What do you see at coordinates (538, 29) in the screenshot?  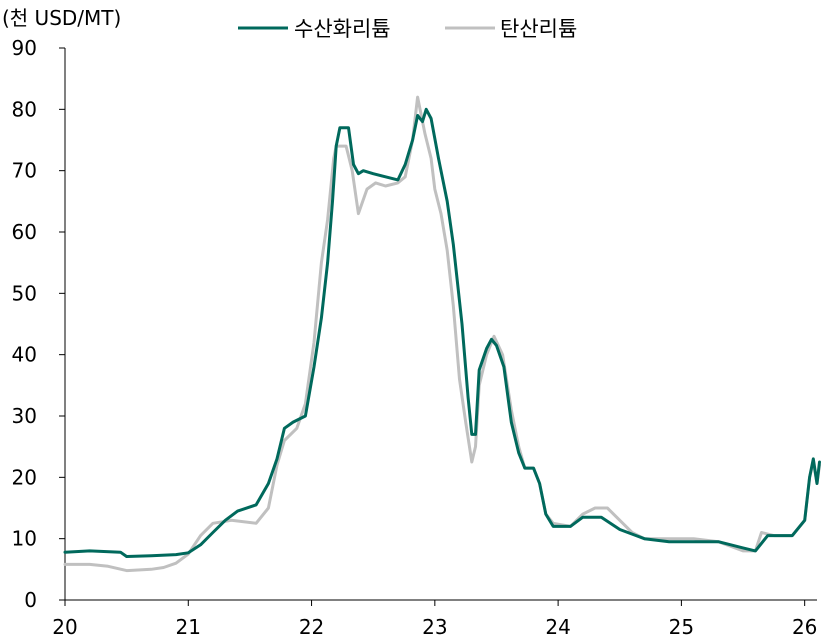 I see `legend-label-lithium-carbonate: 탄산리튬` at bounding box center [538, 29].